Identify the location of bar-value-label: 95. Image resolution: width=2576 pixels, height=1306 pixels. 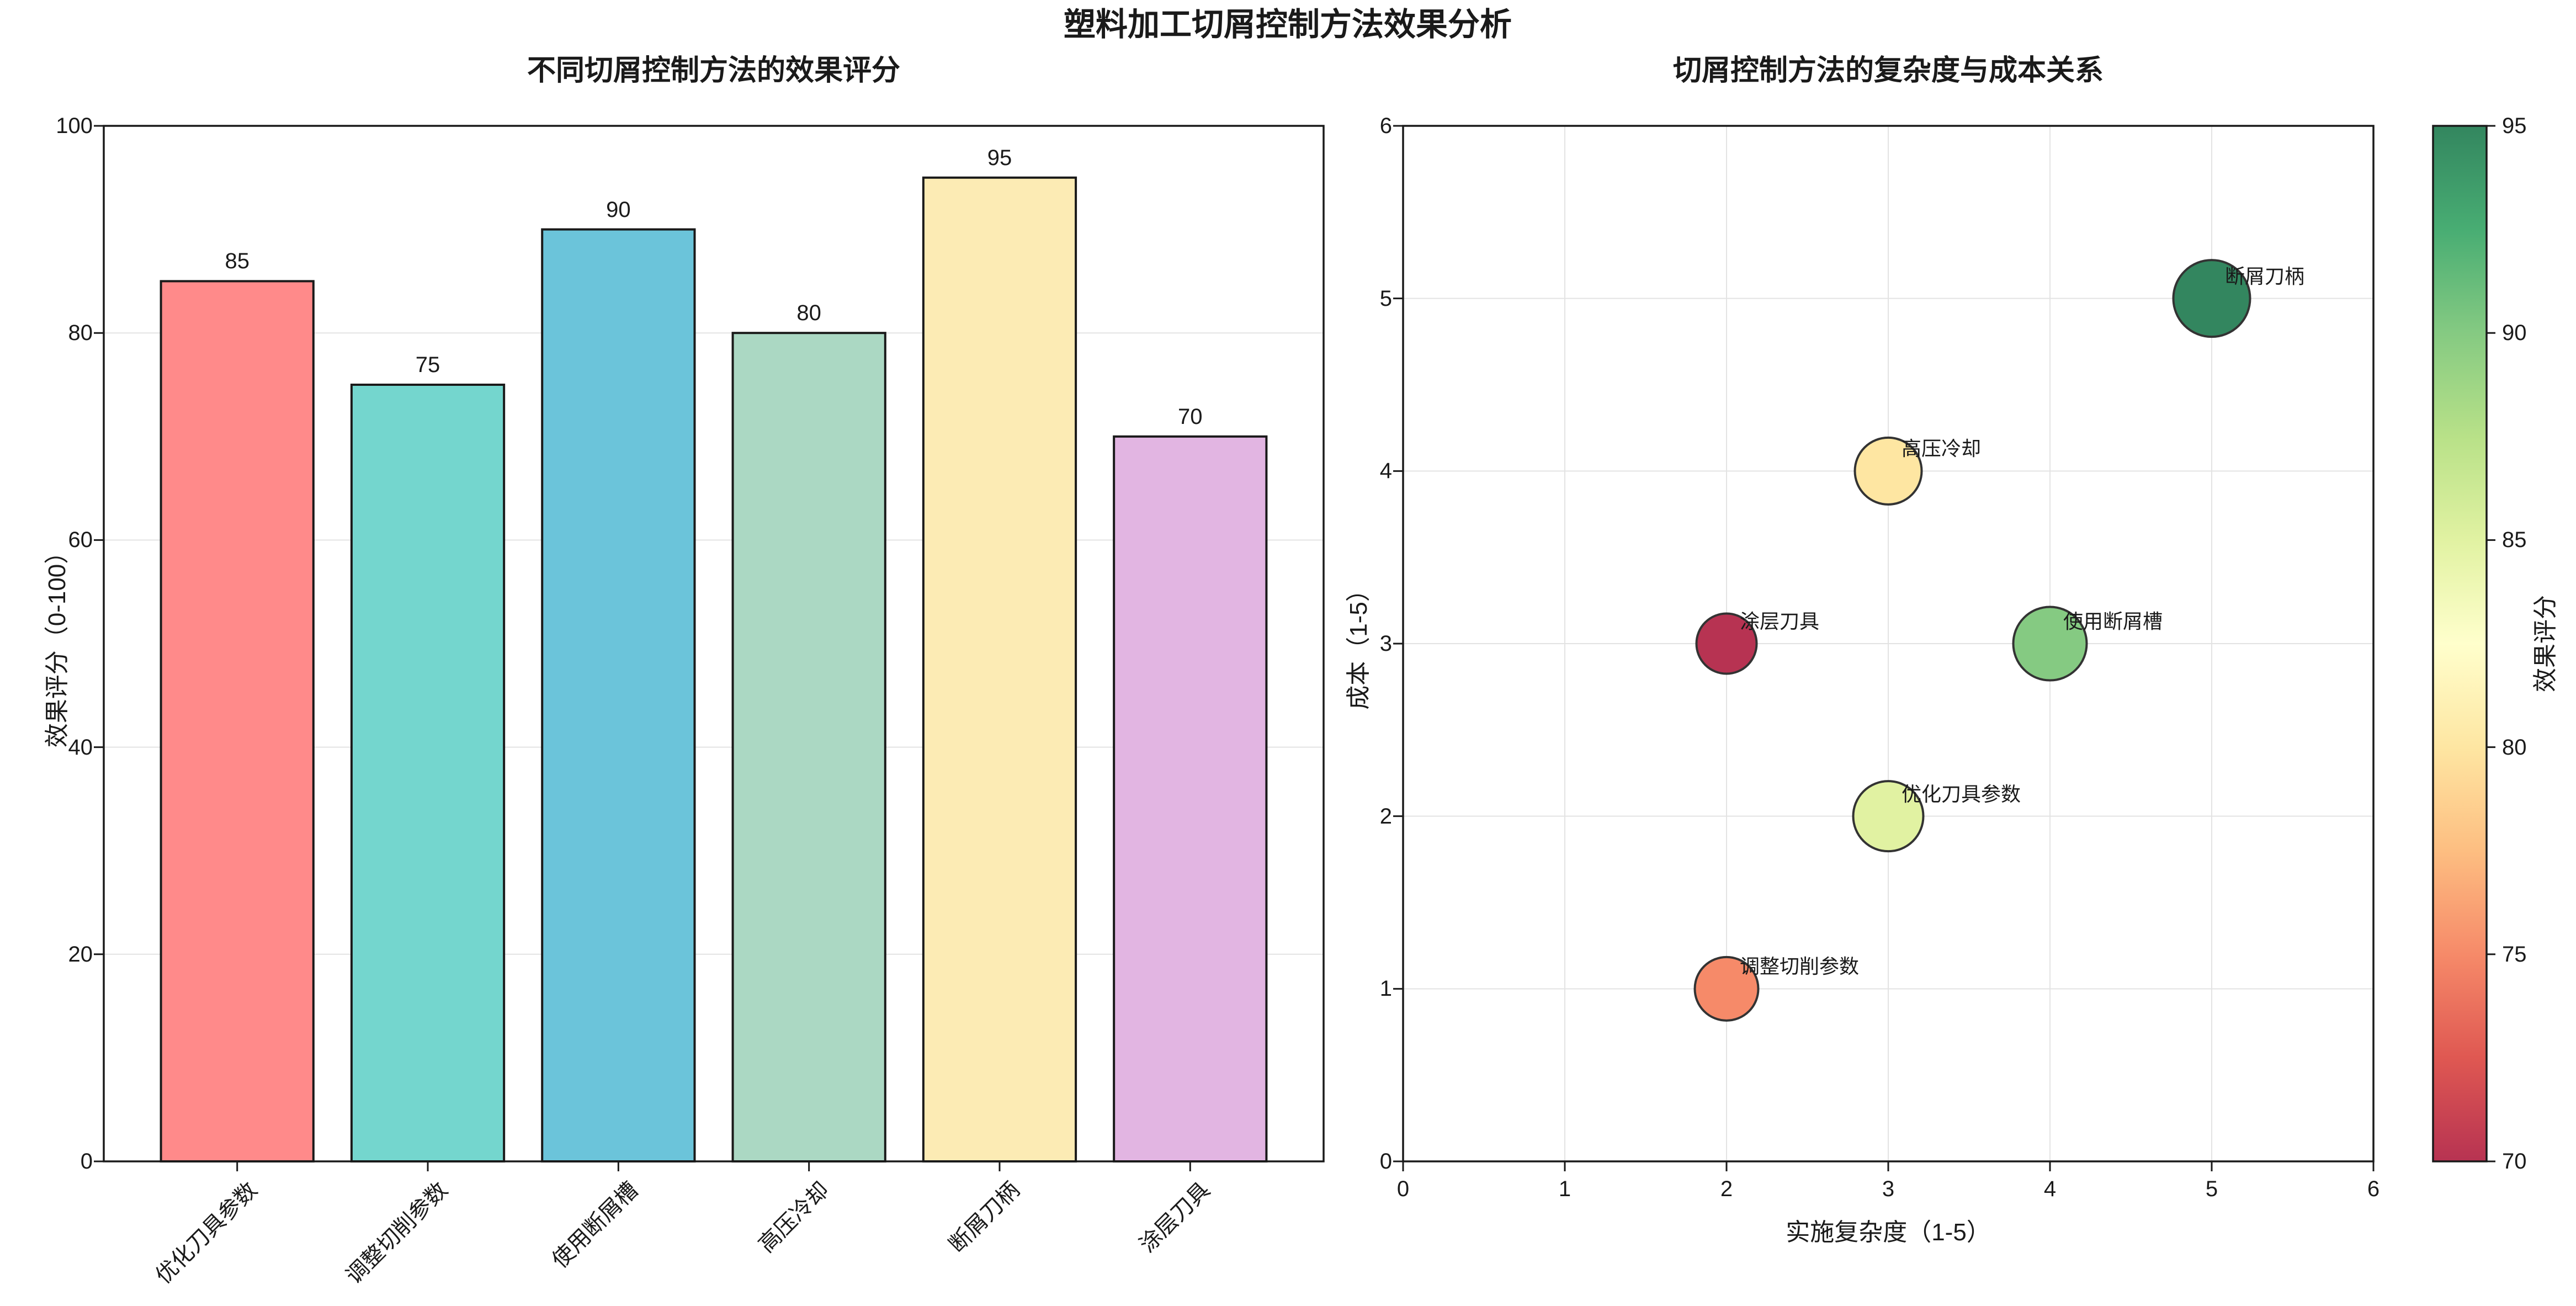
(999, 157).